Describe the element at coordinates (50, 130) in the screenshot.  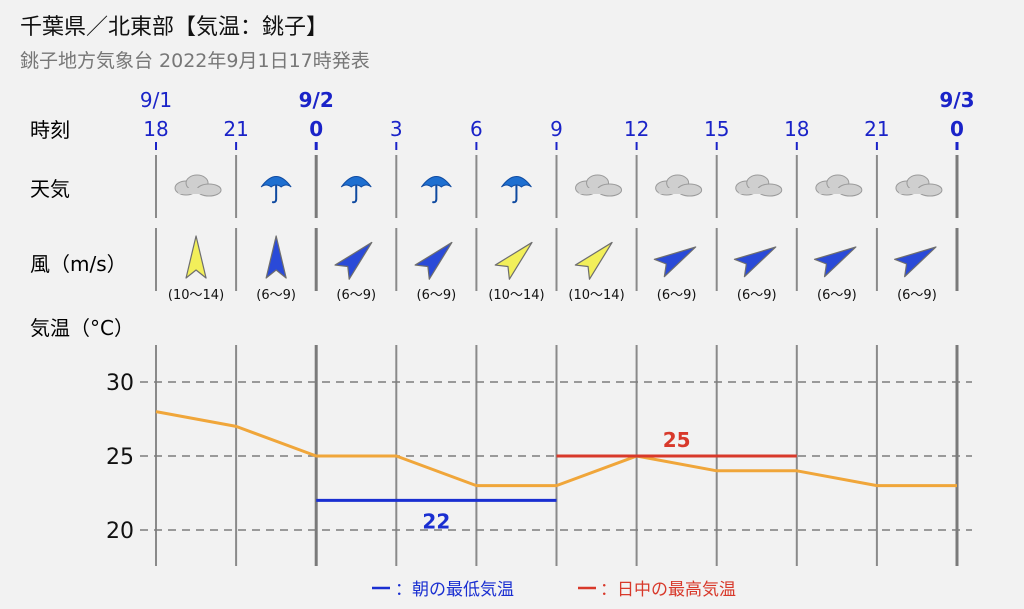
I see `row-label-time: 時刻` at that location.